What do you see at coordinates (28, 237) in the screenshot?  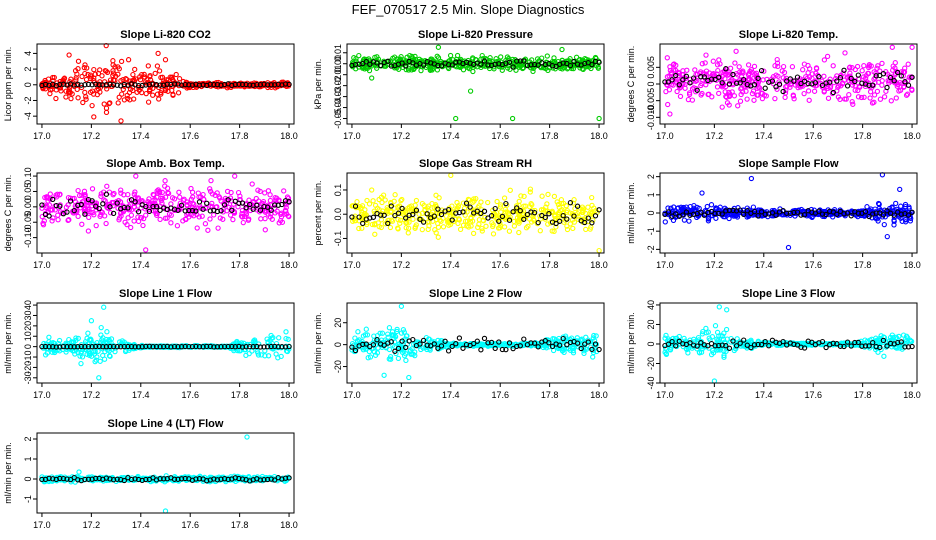 I see `y-tick-label: -0.10` at bounding box center [28, 237].